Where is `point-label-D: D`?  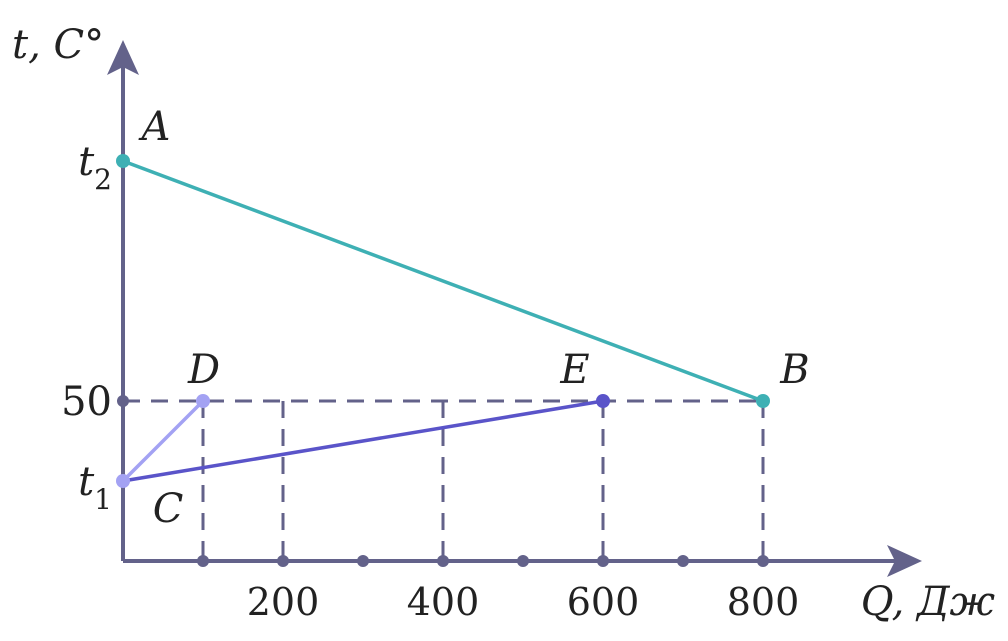 point-label-D: D is located at coordinates (203, 370).